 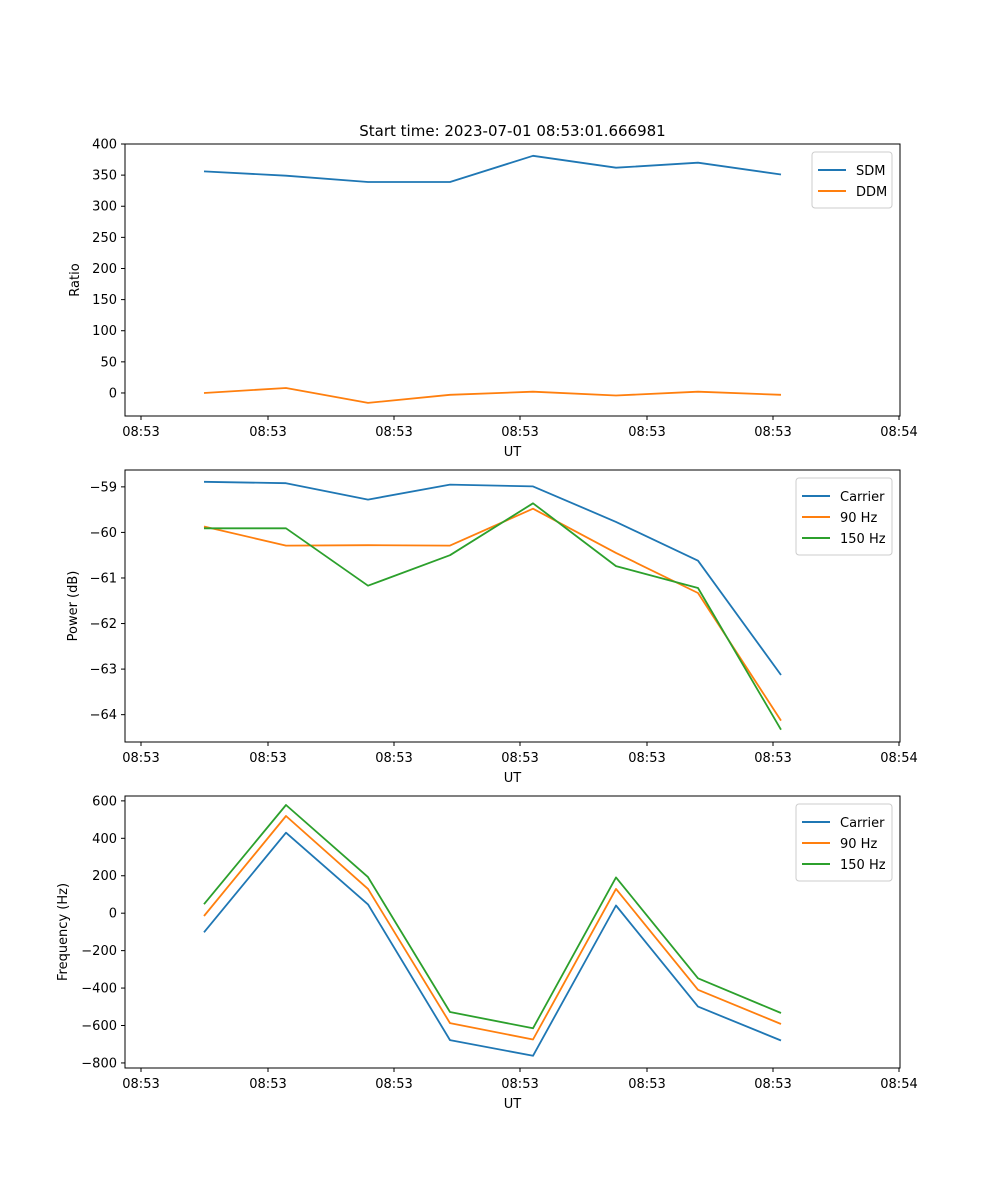 I want to click on y-tick-label: 150, so click(x=104, y=300).